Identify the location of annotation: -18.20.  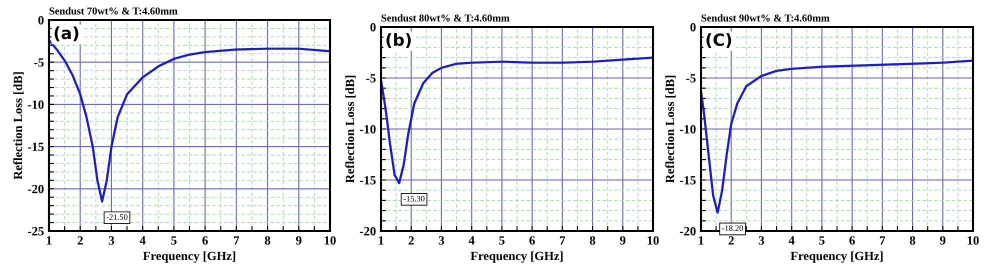
(732, 228).